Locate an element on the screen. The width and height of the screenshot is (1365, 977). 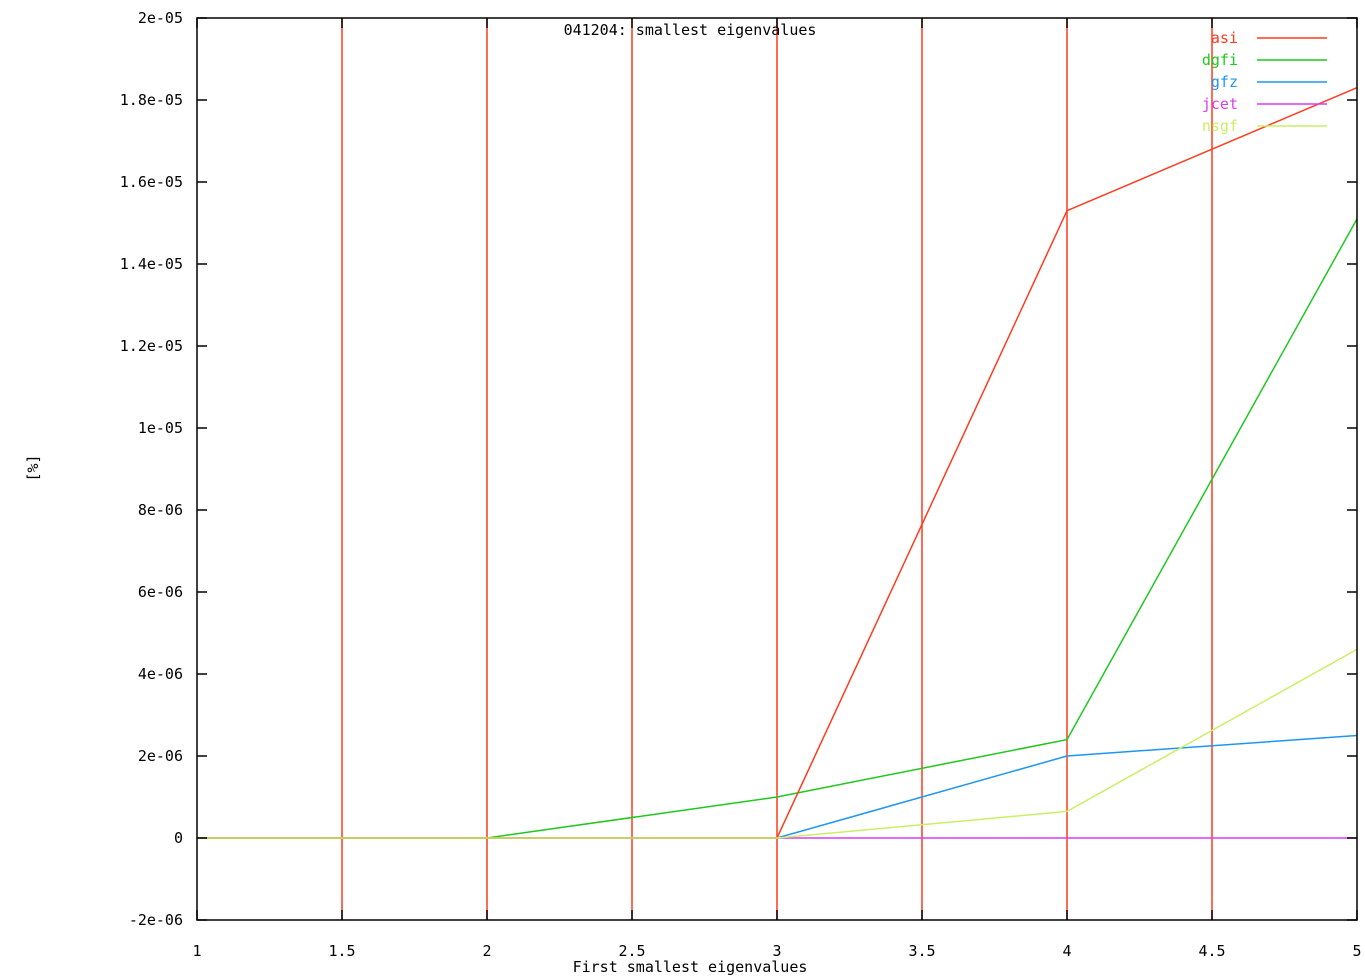
legend-label-nsgf: nsgf is located at coordinates (1220, 126).